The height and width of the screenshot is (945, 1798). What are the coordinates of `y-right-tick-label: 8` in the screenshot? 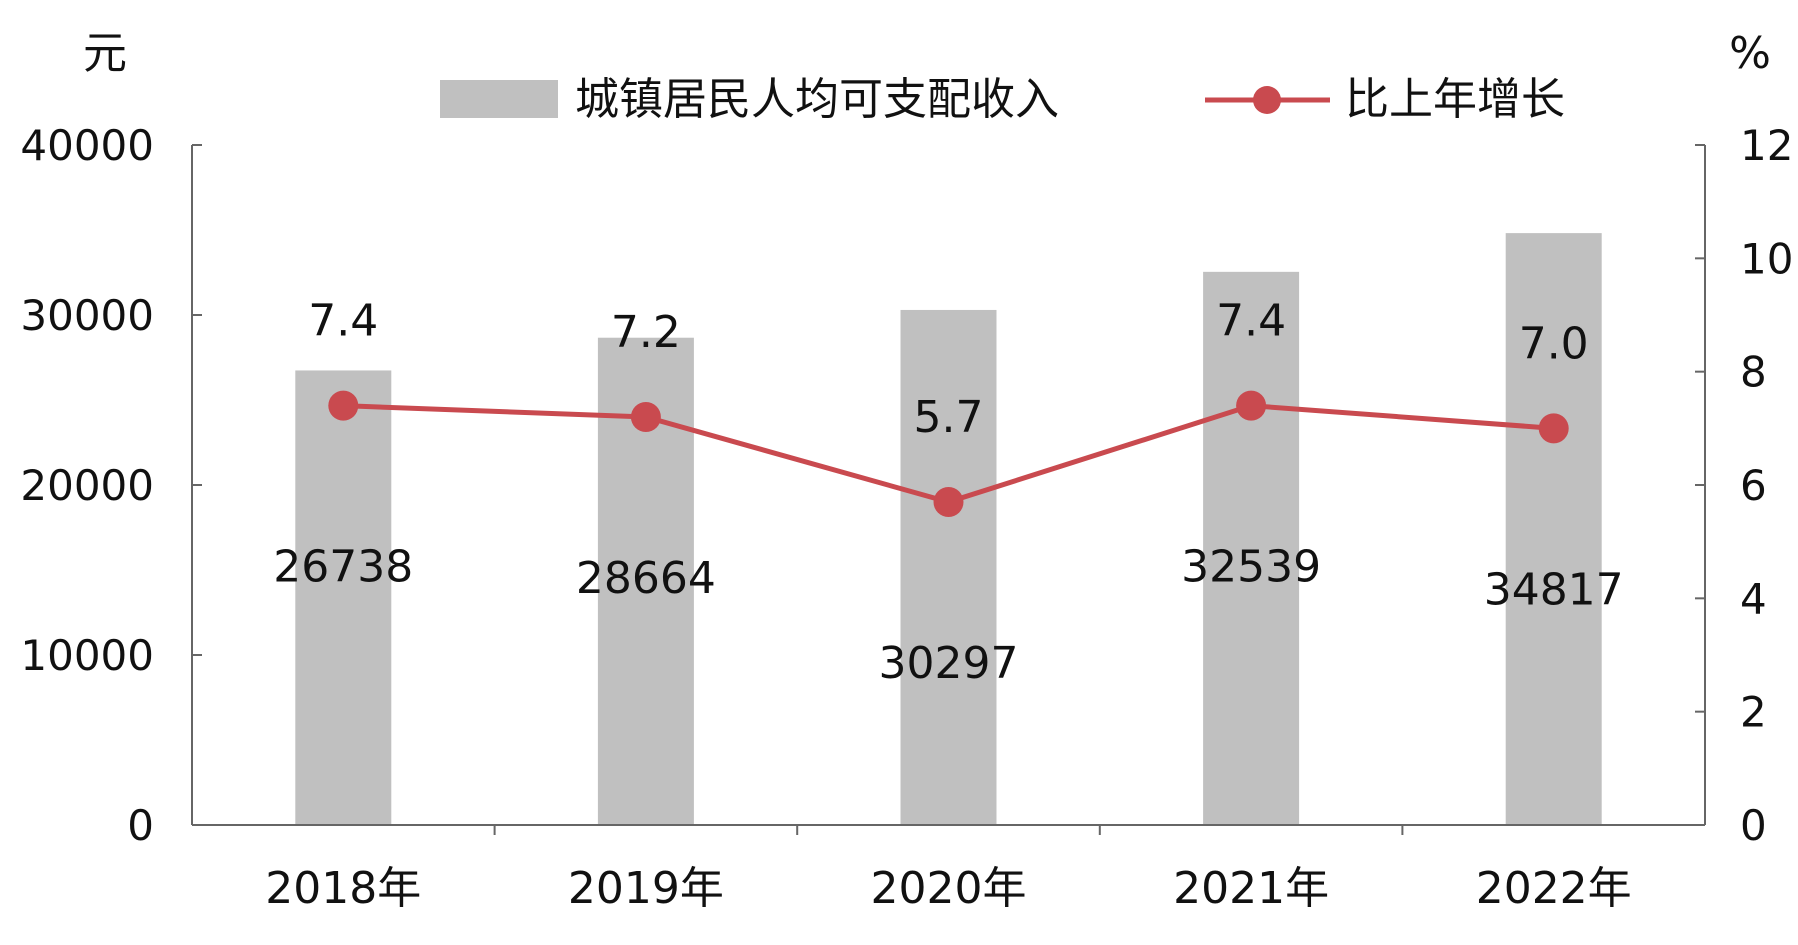 It's located at (1753, 372).